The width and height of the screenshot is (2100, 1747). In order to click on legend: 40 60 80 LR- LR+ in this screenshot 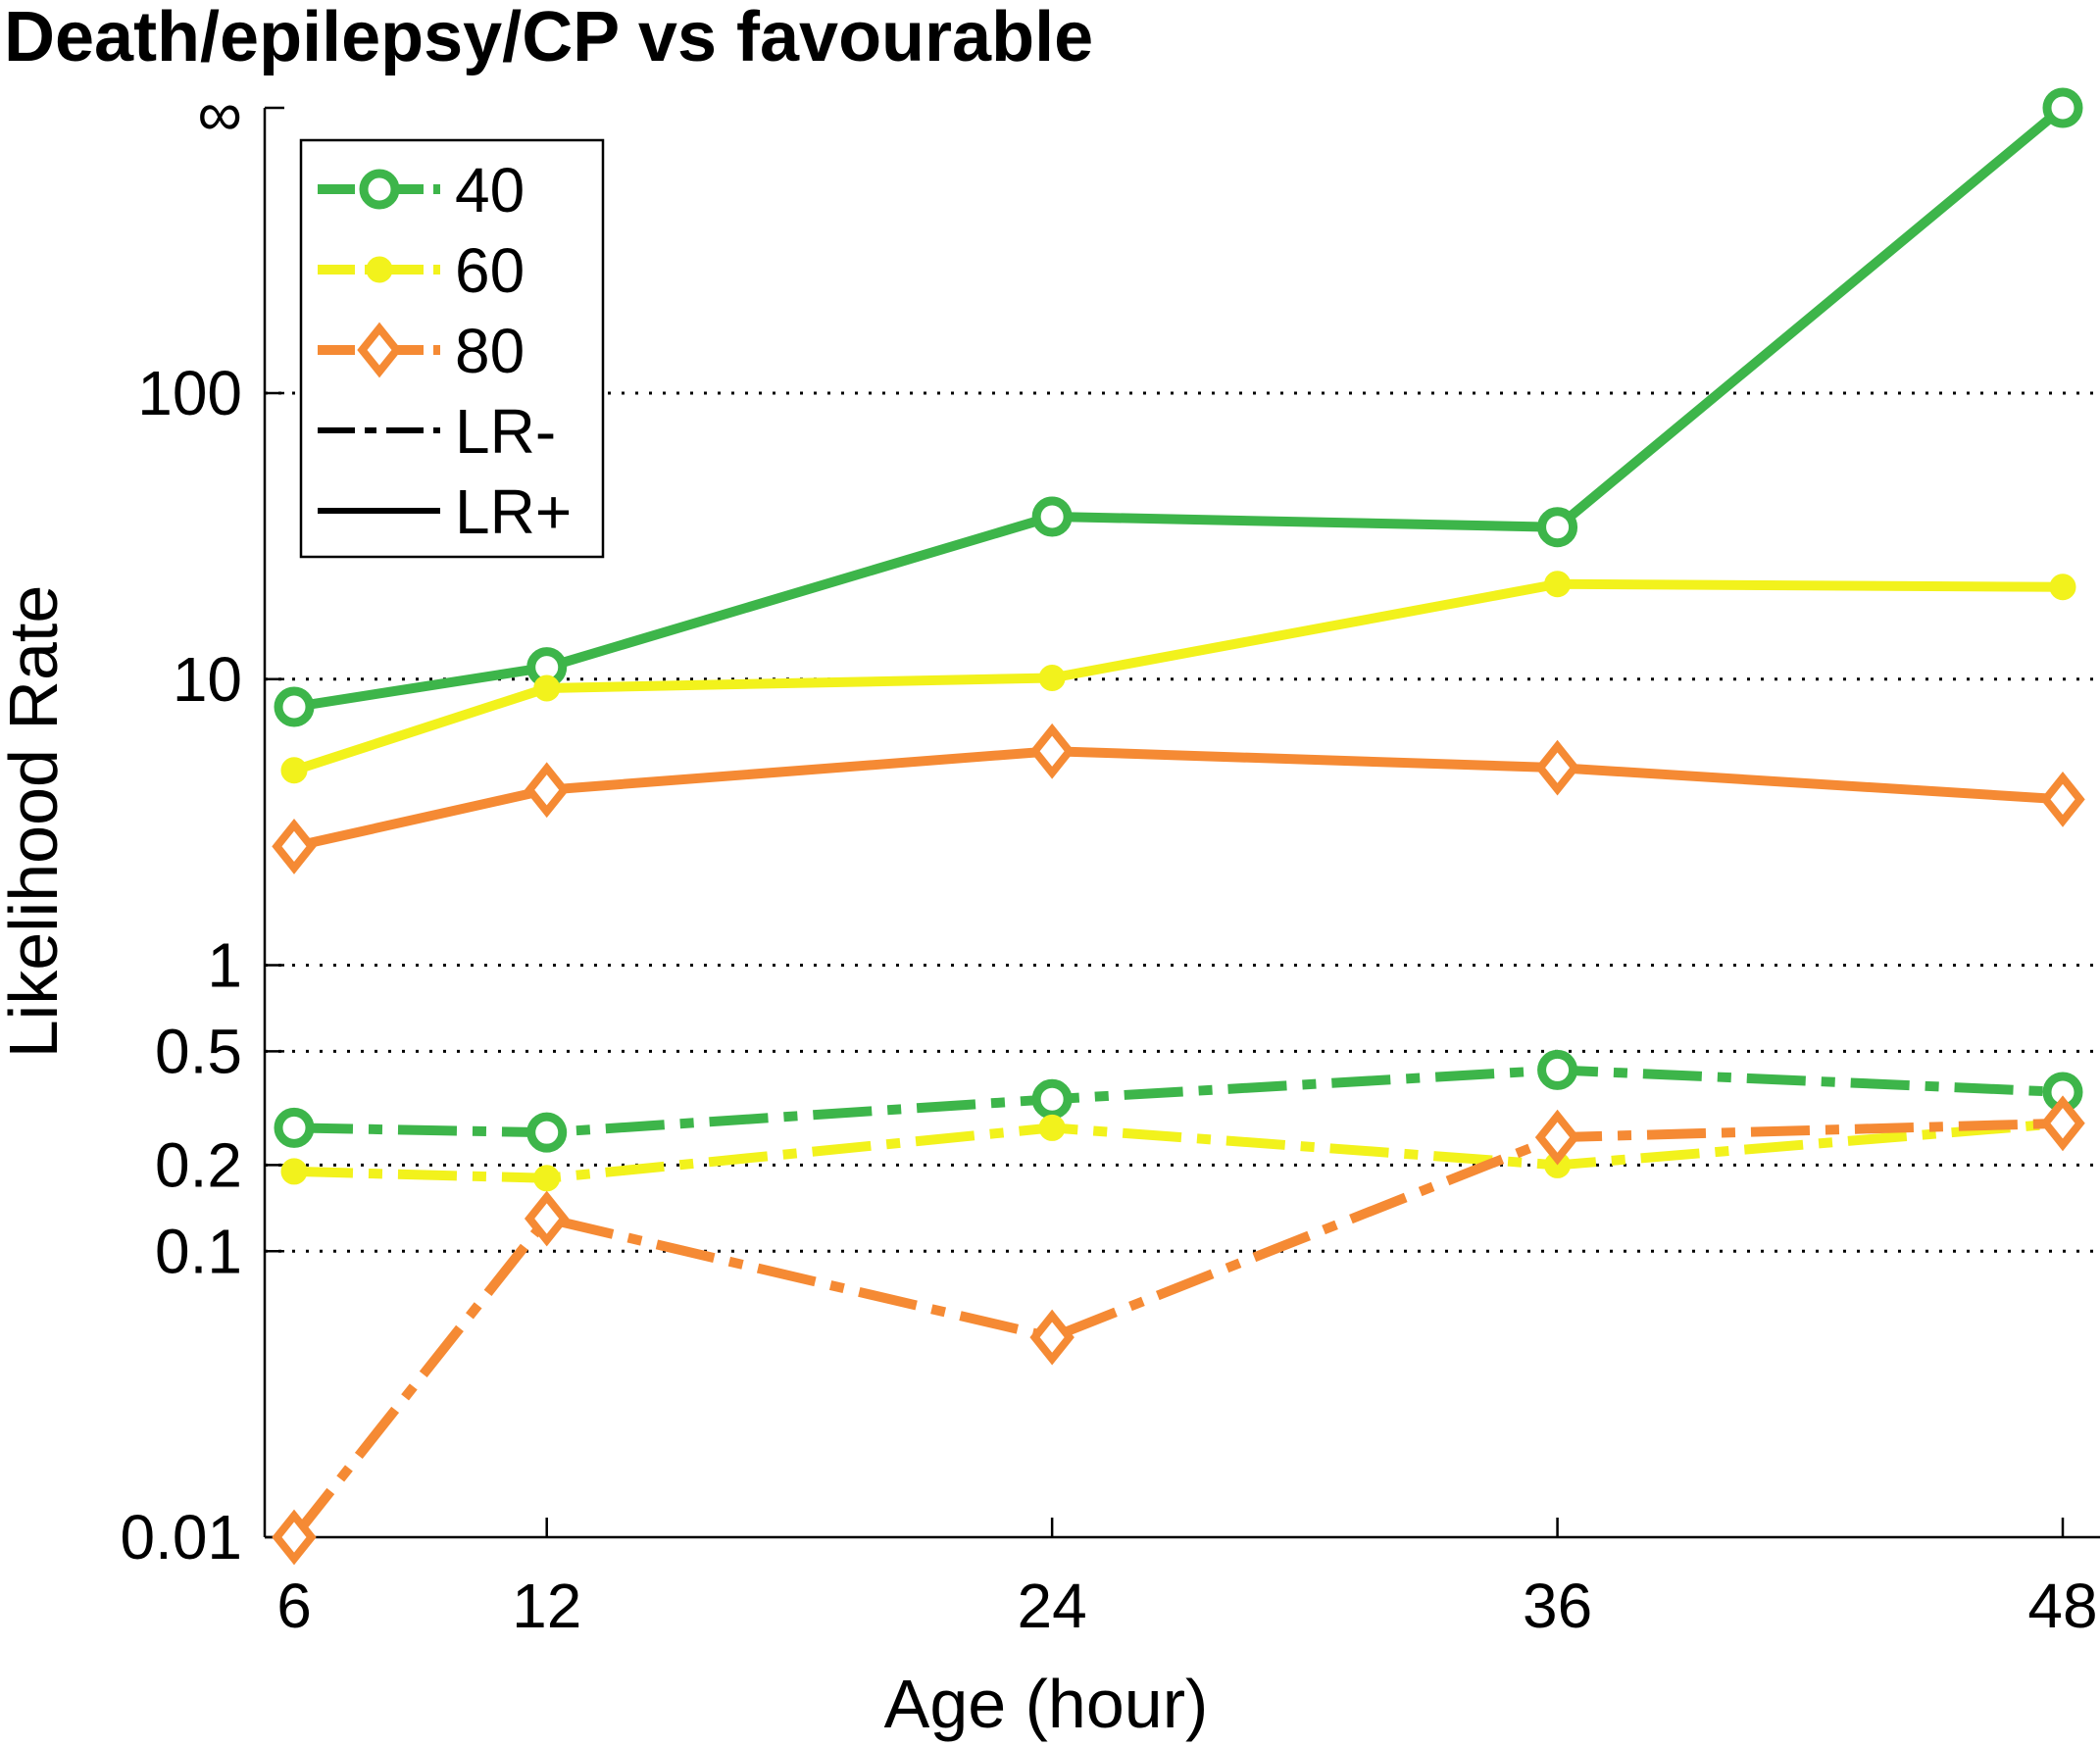, I will do `click(452, 348)`.